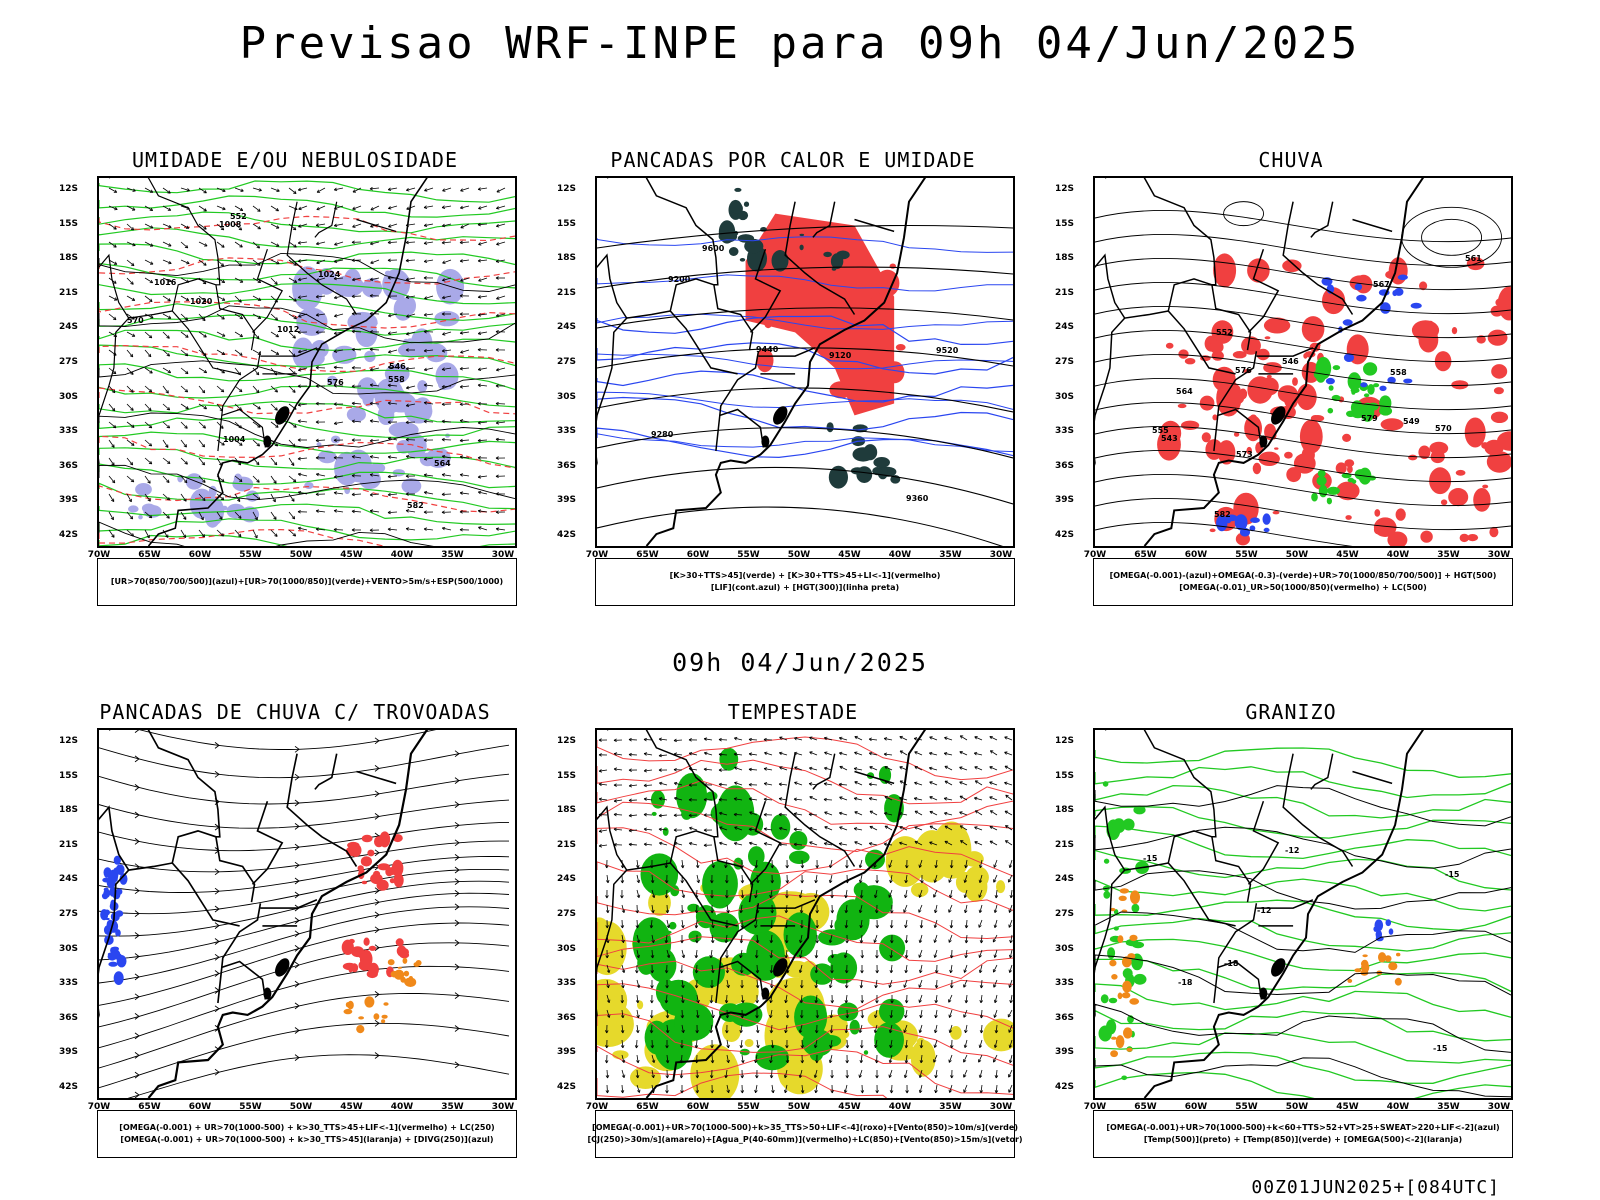 Image resolution: width=1600 pixels, height=1200 pixels. What do you see at coordinates (1303, 914) in the screenshot?
I see `map-graphic: -12 -15 -18 -15 -18 -12 -15` at bounding box center [1303, 914].